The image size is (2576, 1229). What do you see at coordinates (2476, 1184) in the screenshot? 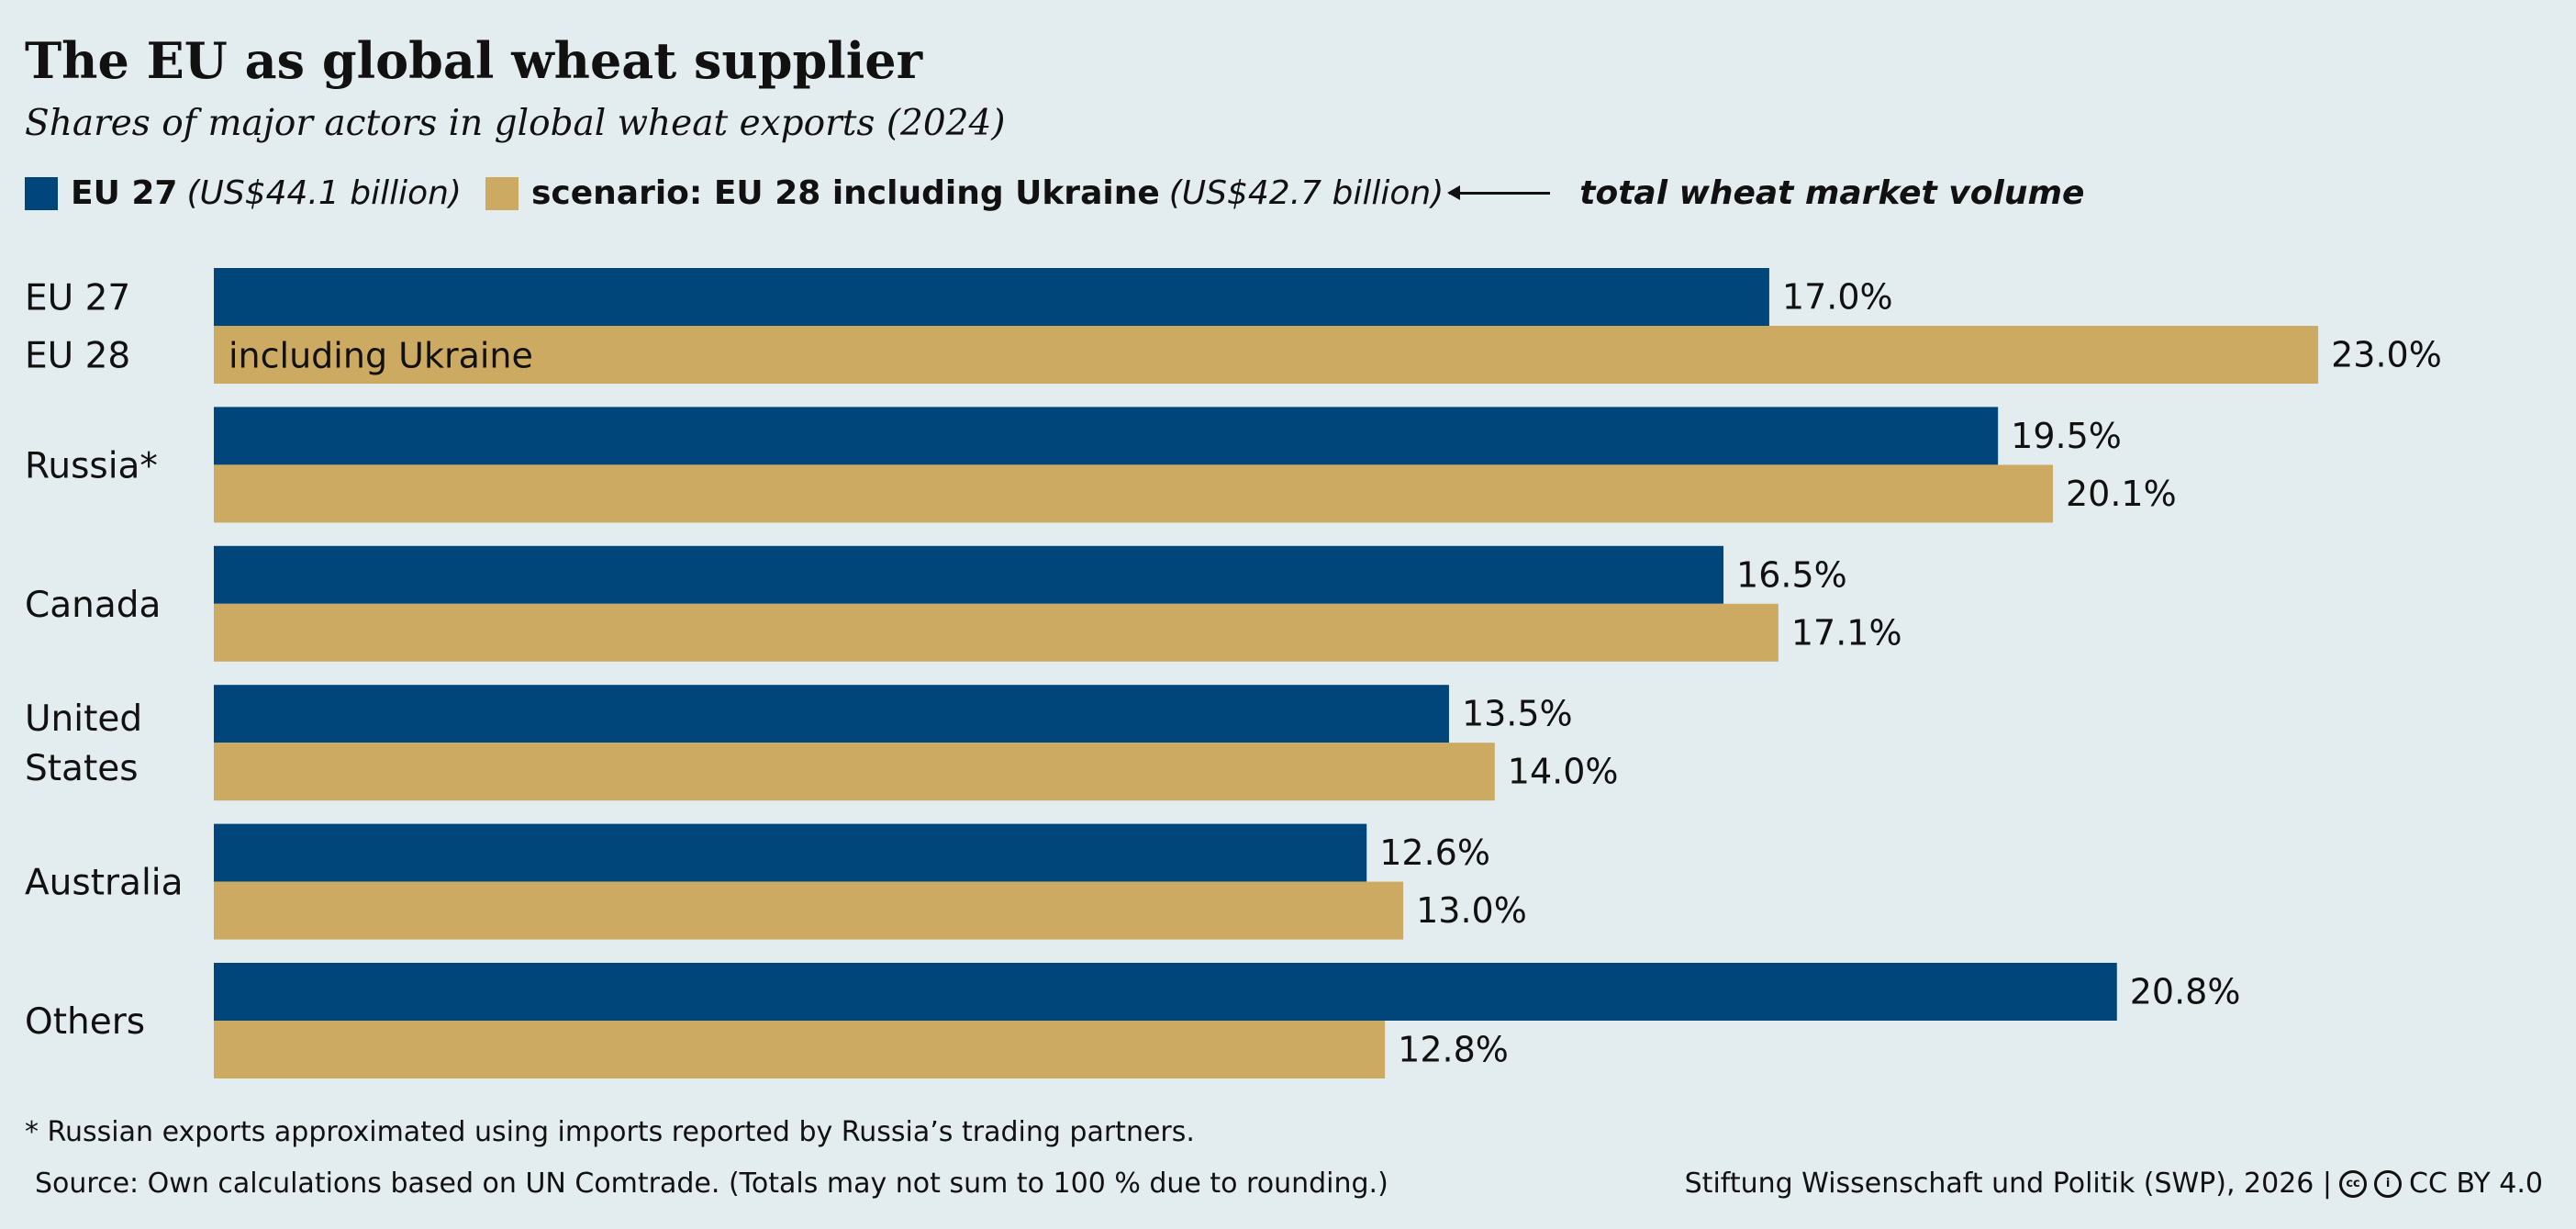
I see `license-text: CC BY 4.0` at bounding box center [2476, 1184].